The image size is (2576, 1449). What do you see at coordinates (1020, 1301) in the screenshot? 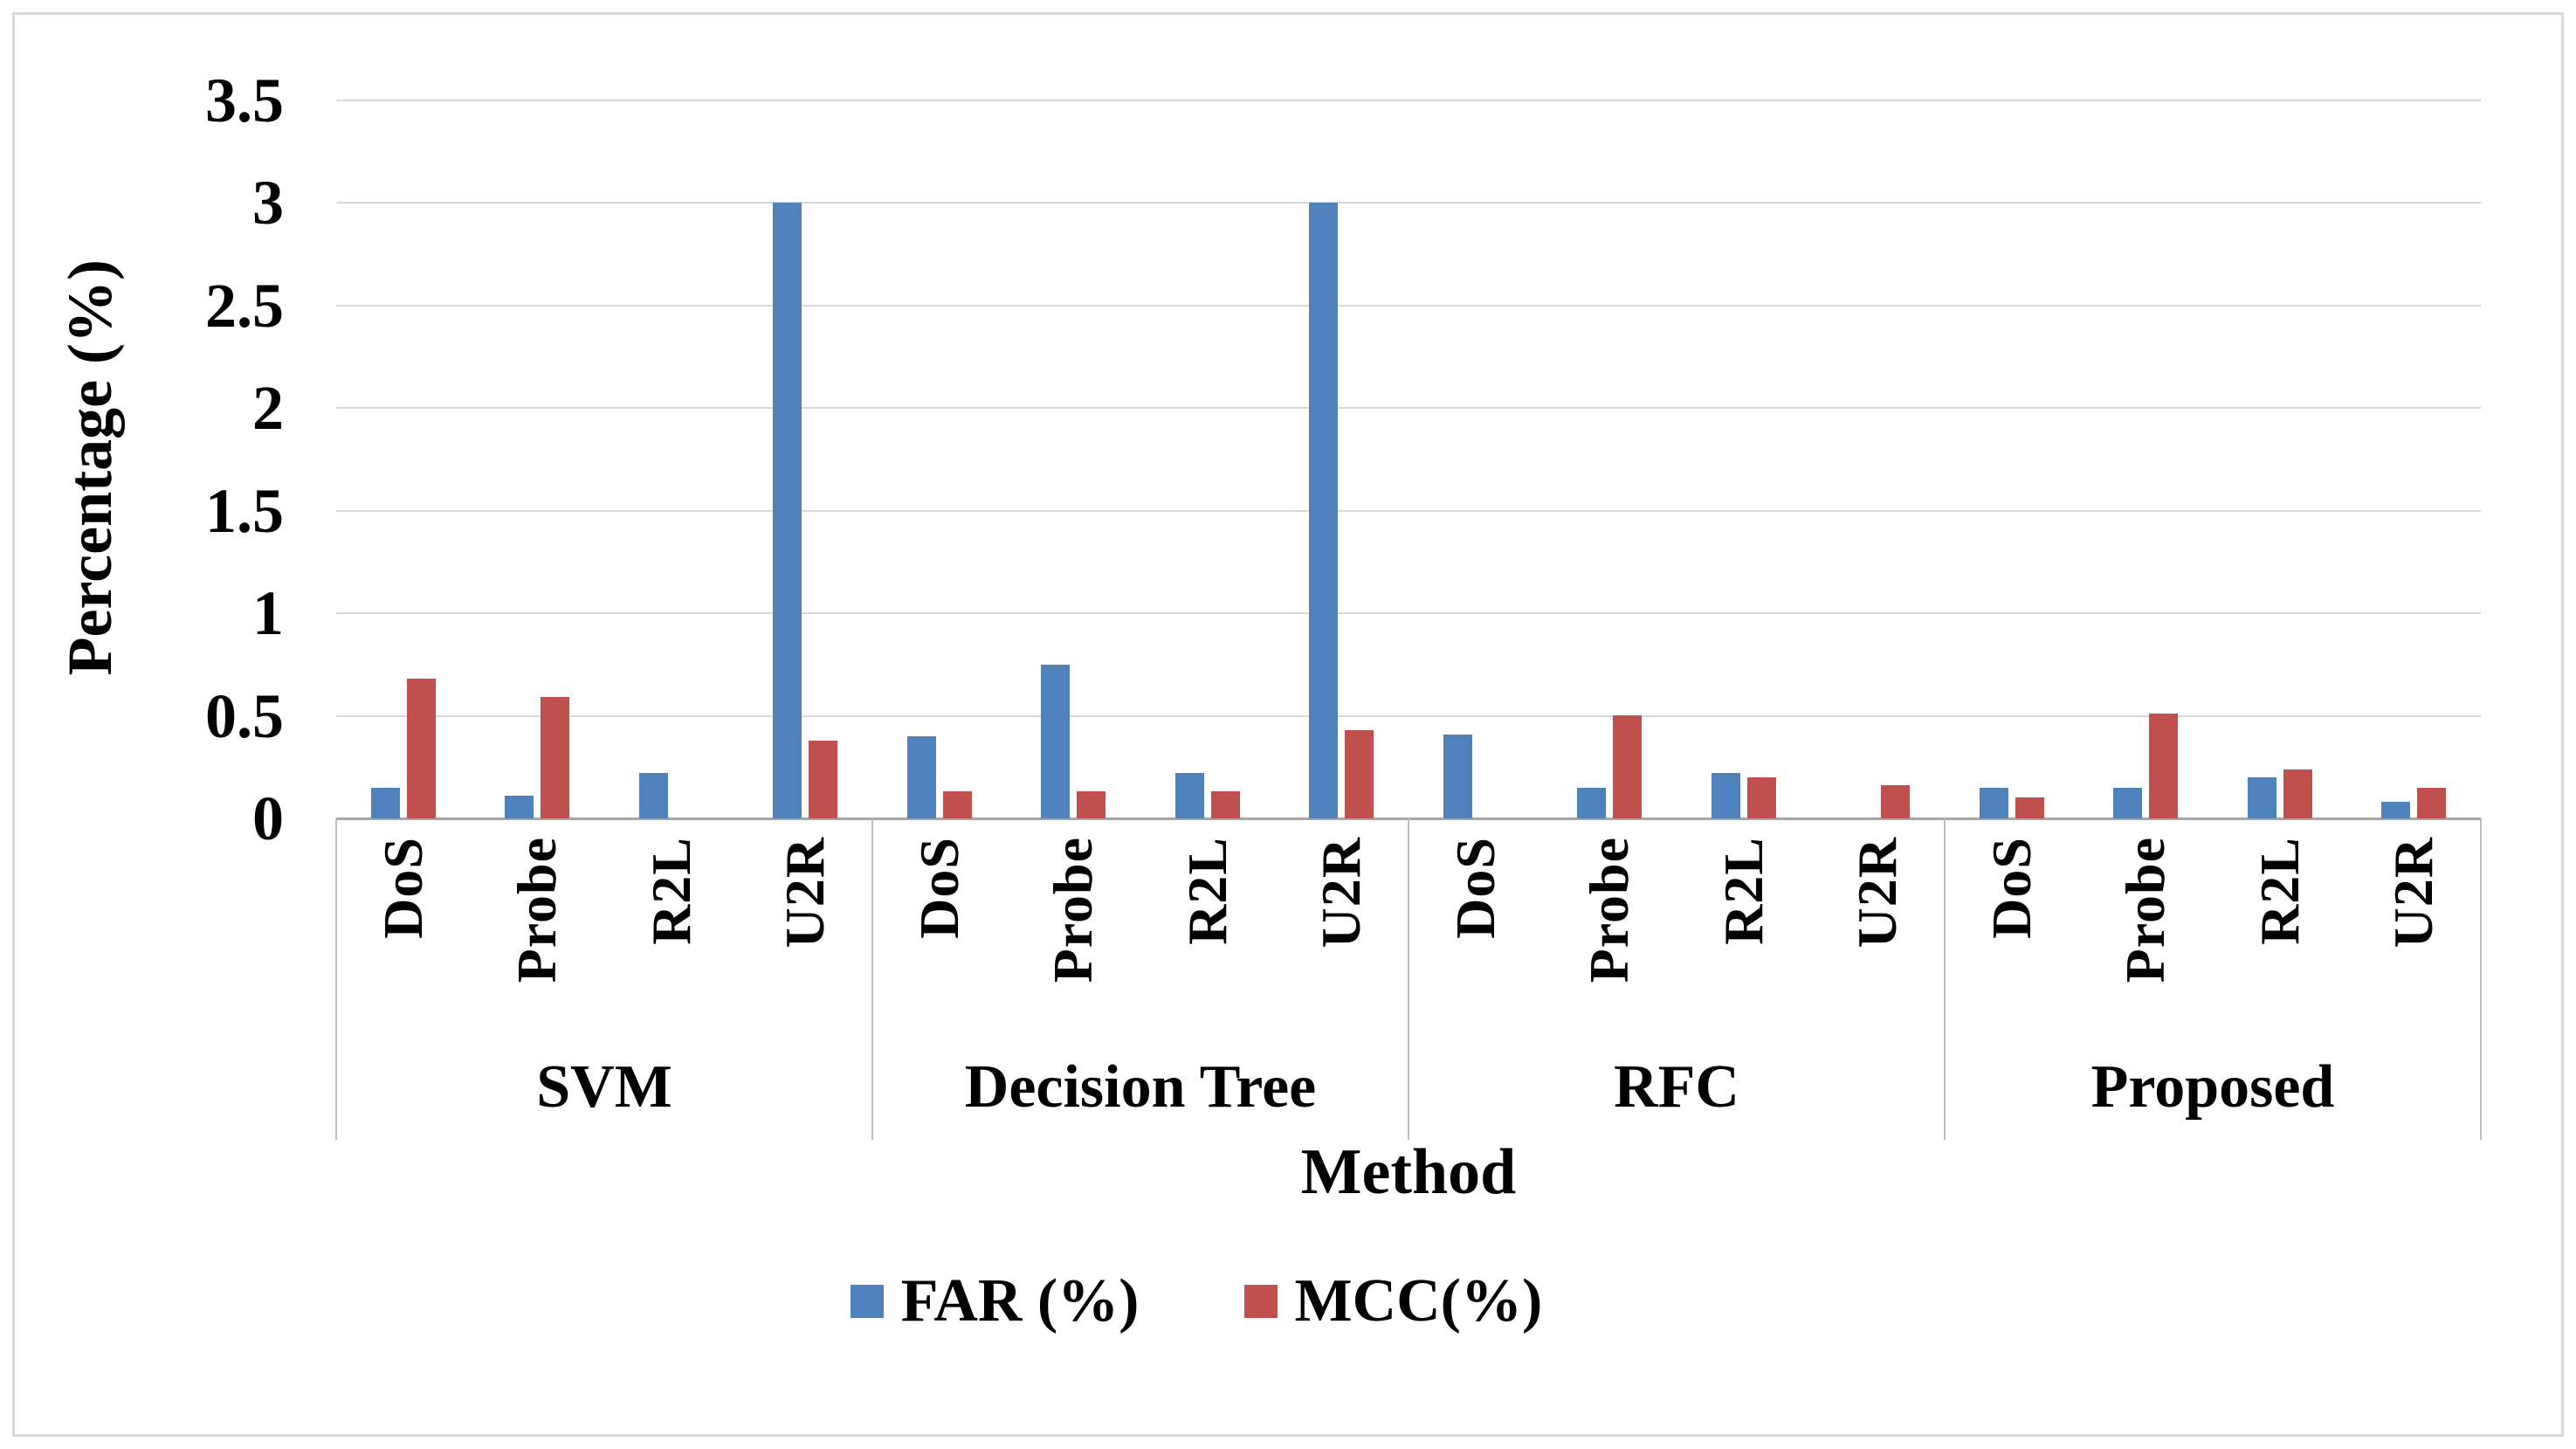
I see `legend-label: FAR (%)` at bounding box center [1020, 1301].